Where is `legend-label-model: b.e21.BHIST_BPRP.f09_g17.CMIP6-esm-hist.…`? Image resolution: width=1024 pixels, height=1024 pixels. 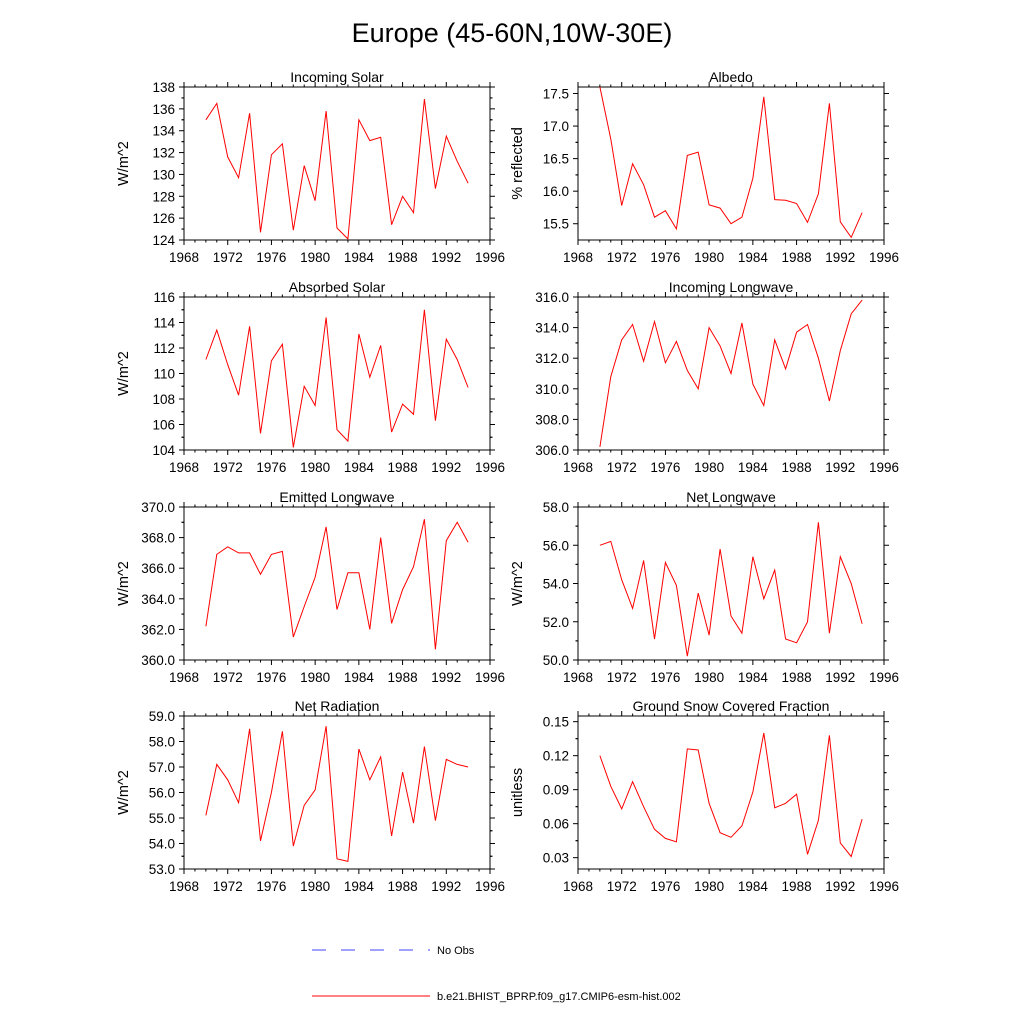 legend-label-model: b.e21.BHIST_BPRP.f09_g17.CMIP6-esm-hist.… is located at coordinates (559, 997).